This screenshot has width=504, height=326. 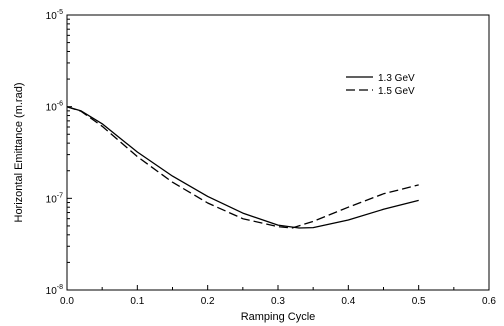 I want to click on x-tick-label: 0.5, so click(x=419, y=301).